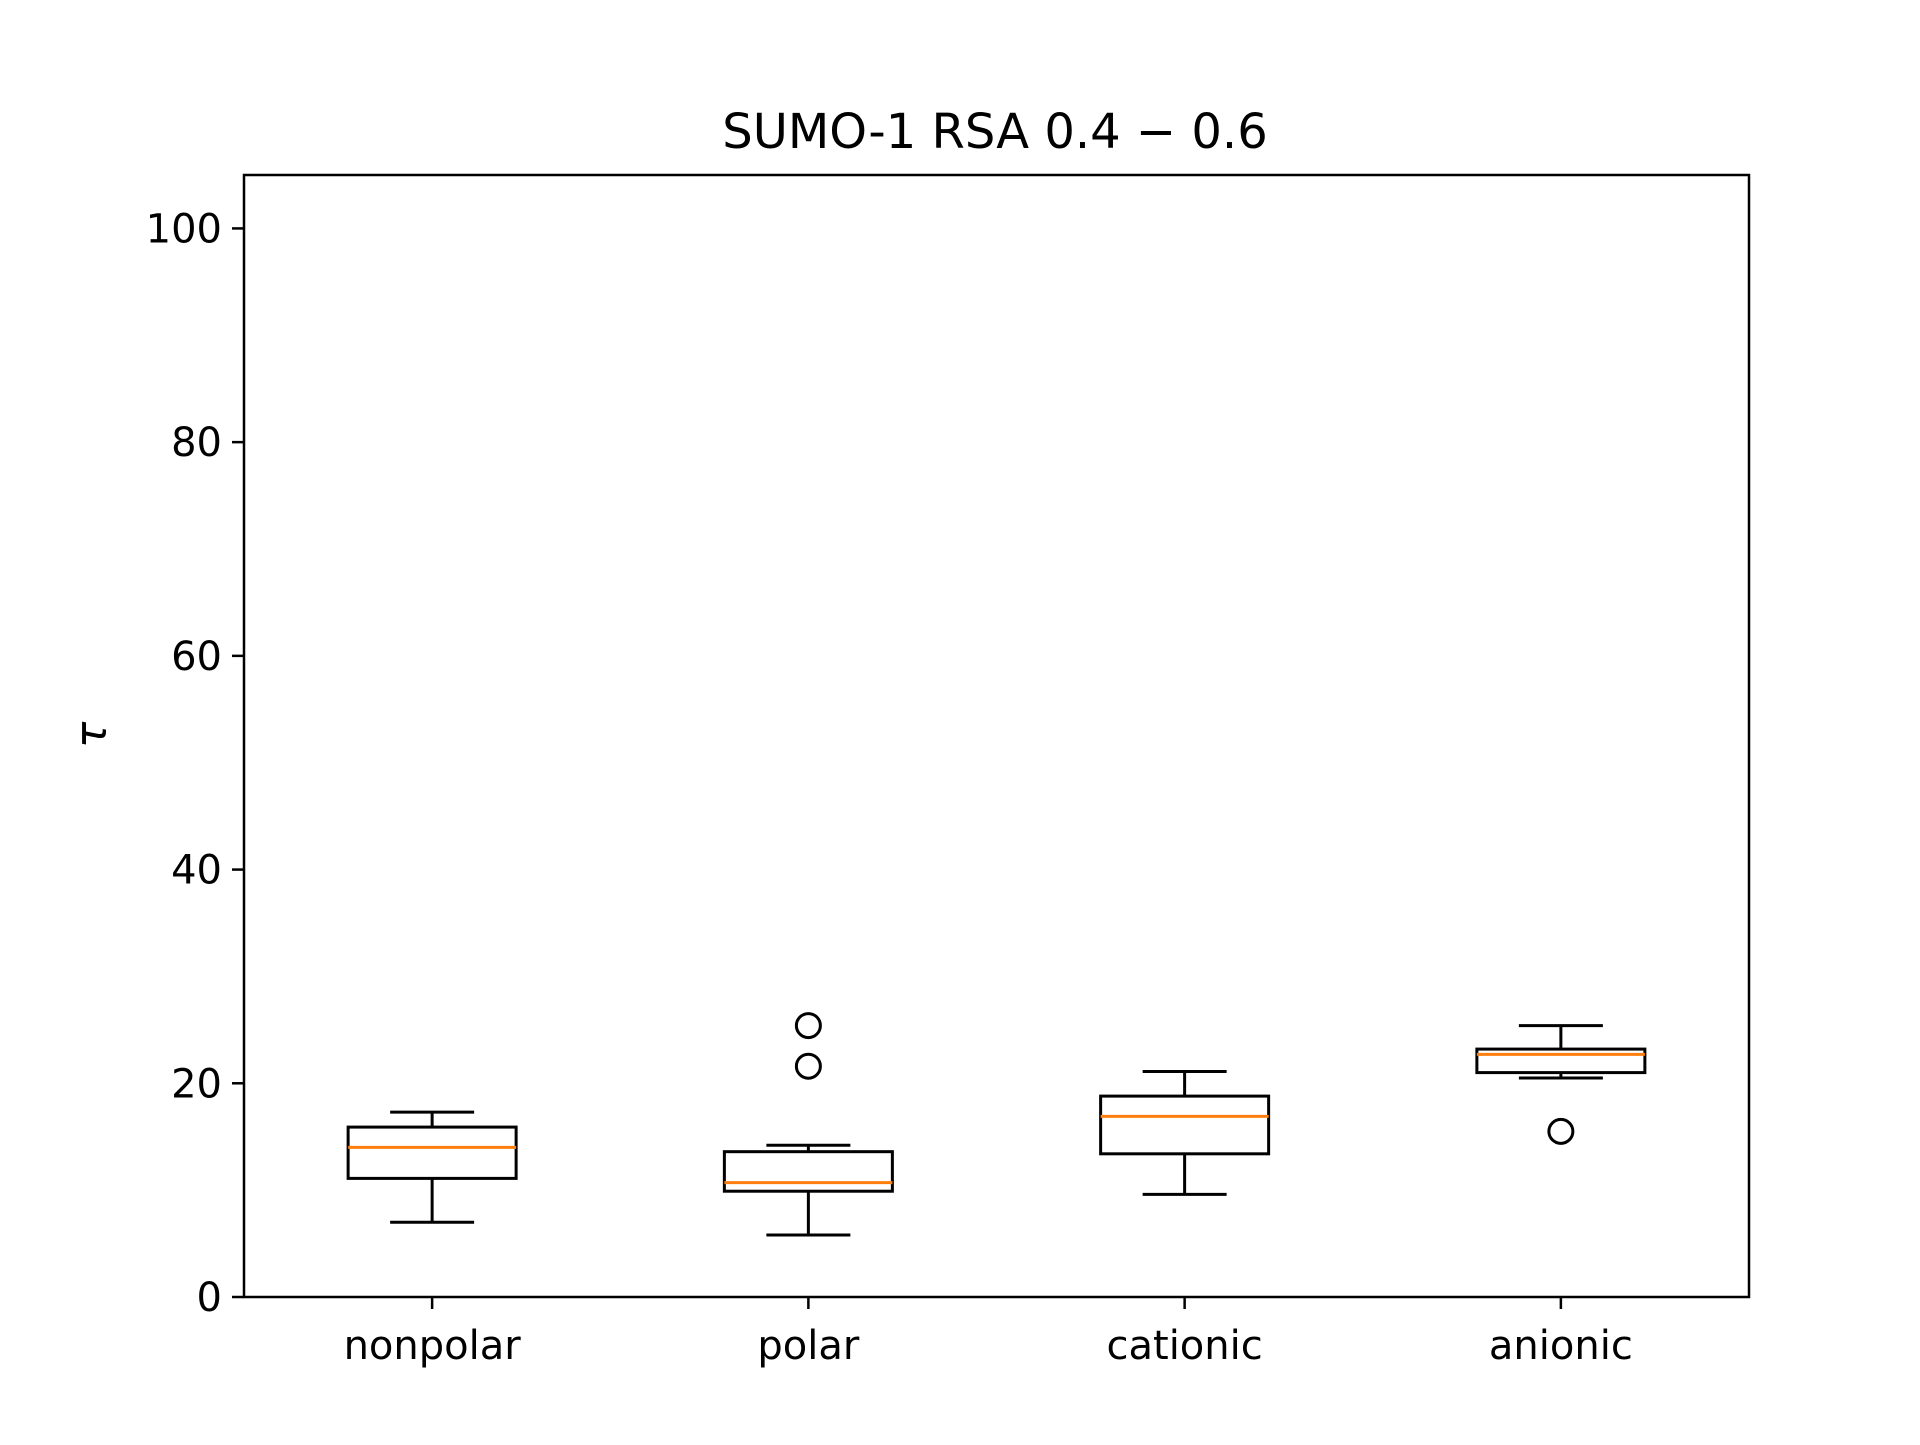 This screenshot has height=1445, width=1920. What do you see at coordinates (196, 443) in the screenshot?
I see `y-tick-label: 80` at bounding box center [196, 443].